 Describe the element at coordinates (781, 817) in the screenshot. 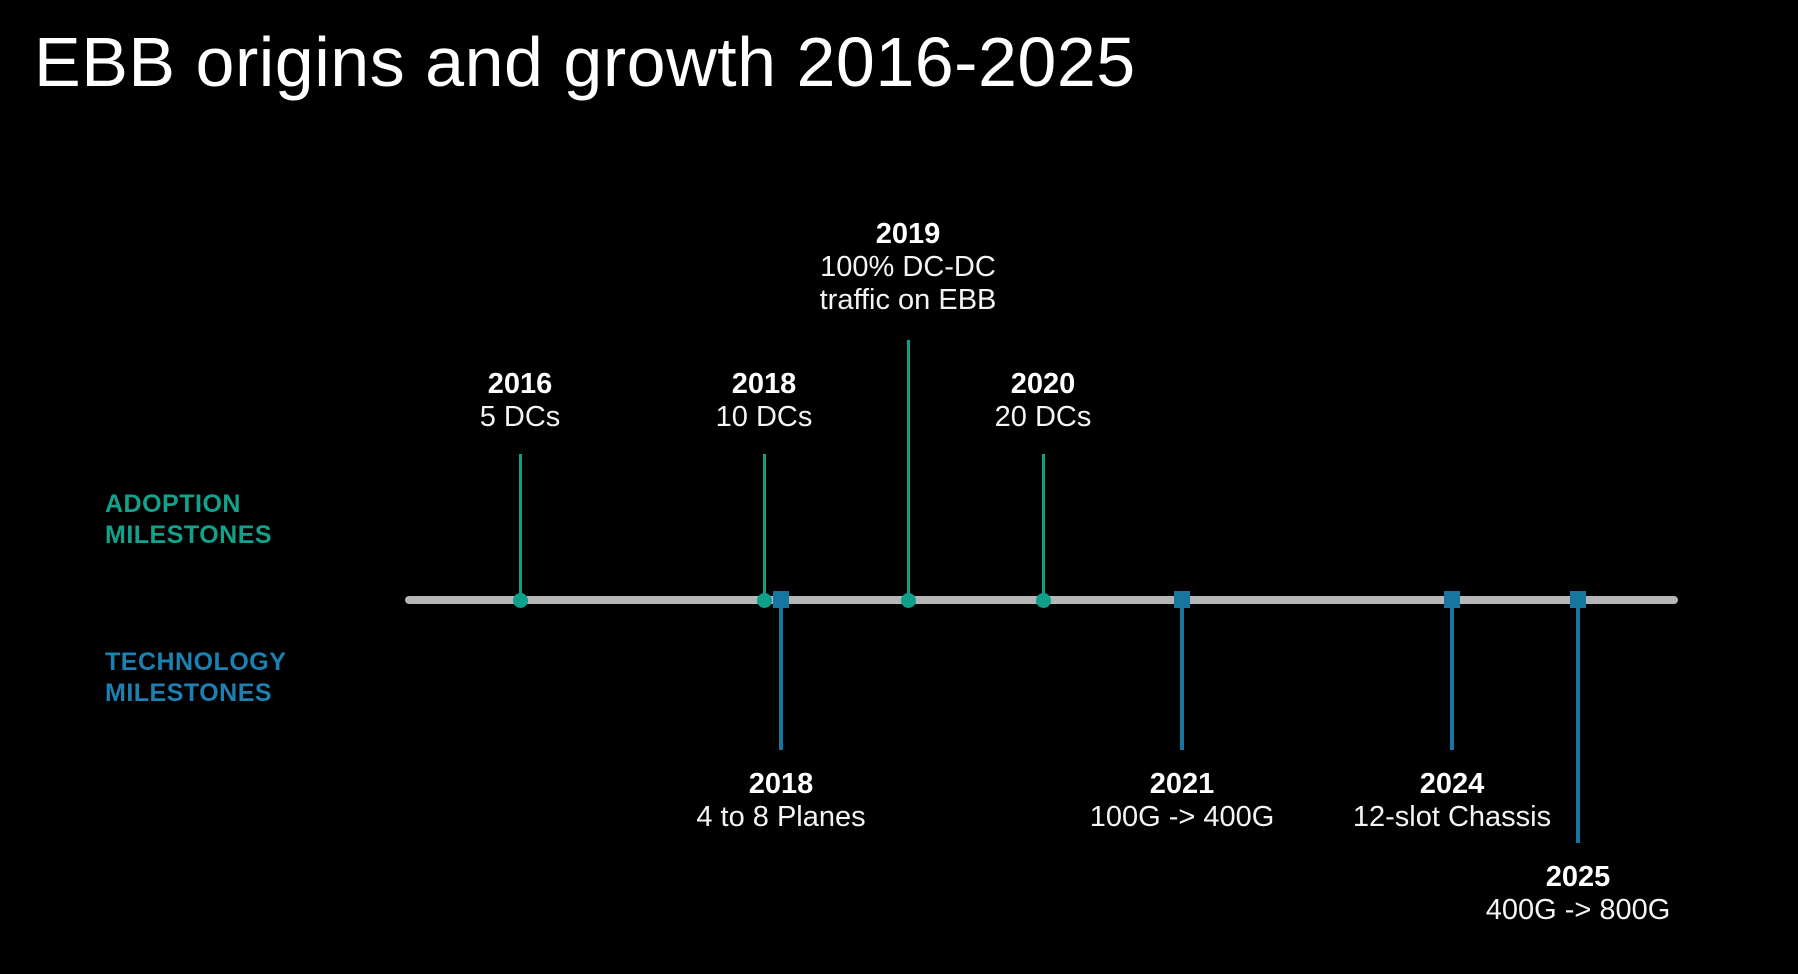

I see `milestone-detail: 4 to 8 Planes` at that location.